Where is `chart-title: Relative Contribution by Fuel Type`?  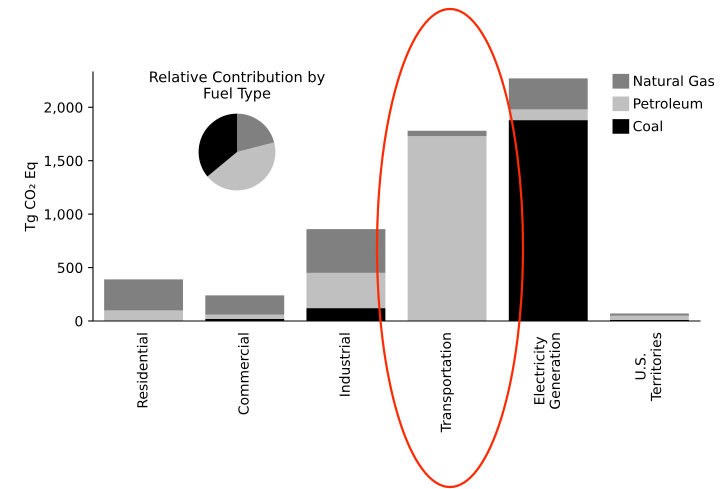
chart-title: Relative Contribution by Fuel Type is located at coordinates (237, 86).